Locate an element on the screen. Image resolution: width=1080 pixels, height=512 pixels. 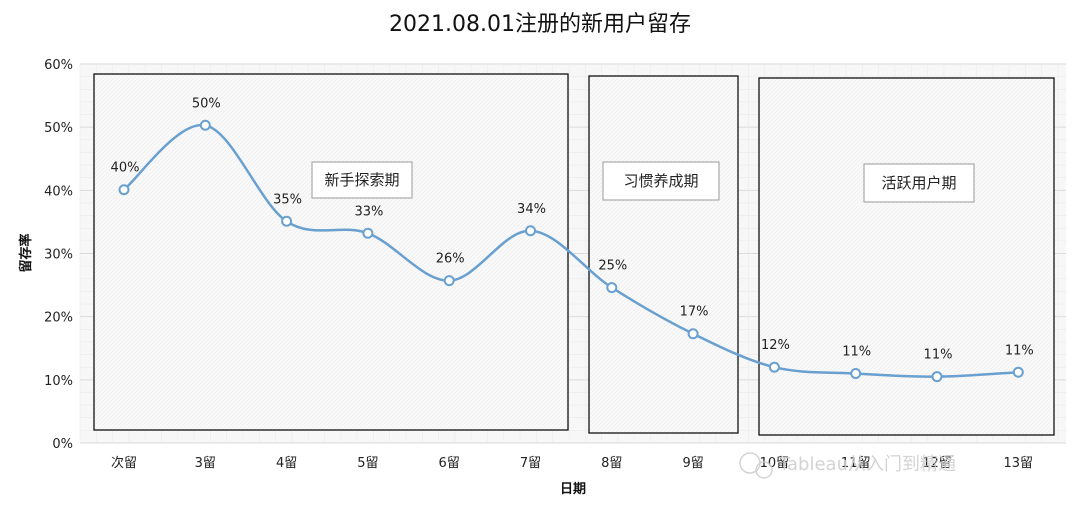
x-tick-label: 4留 is located at coordinates (286, 463).